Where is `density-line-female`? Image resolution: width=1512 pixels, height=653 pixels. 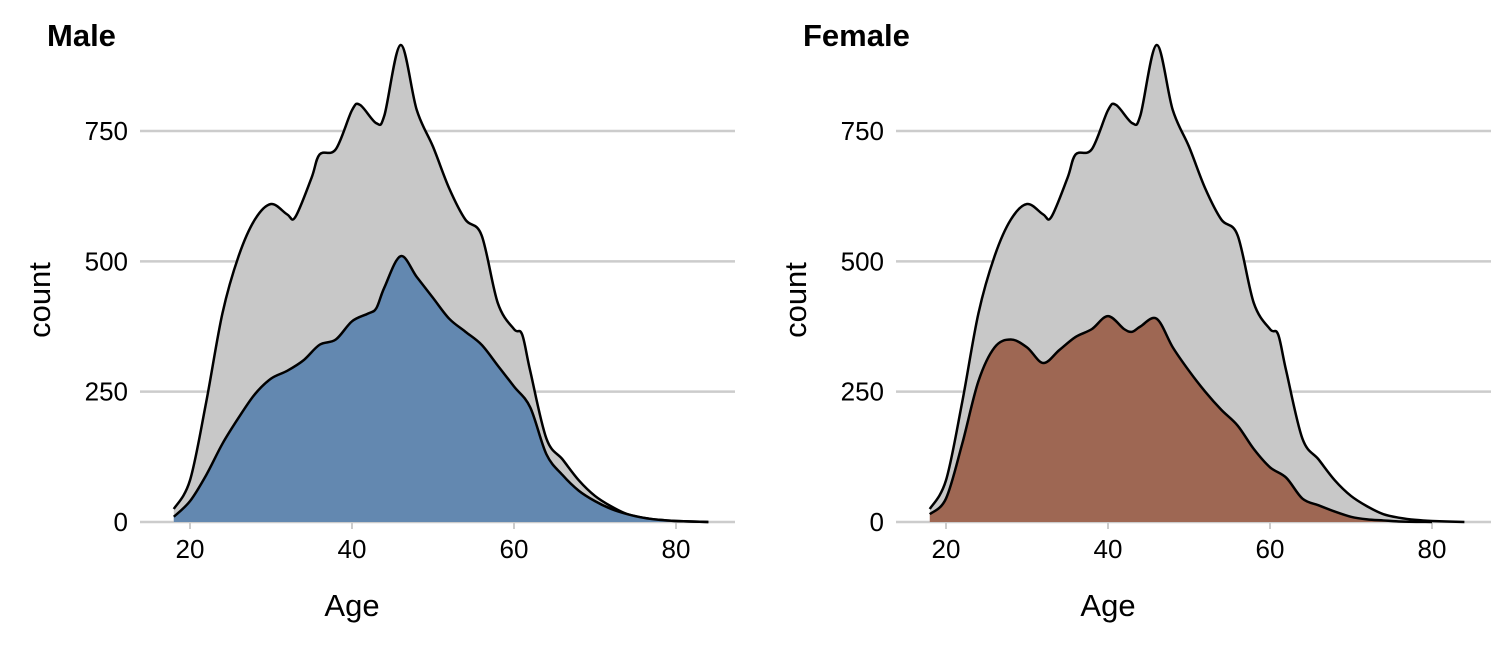 density-line-female is located at coordinates (1180, 419).